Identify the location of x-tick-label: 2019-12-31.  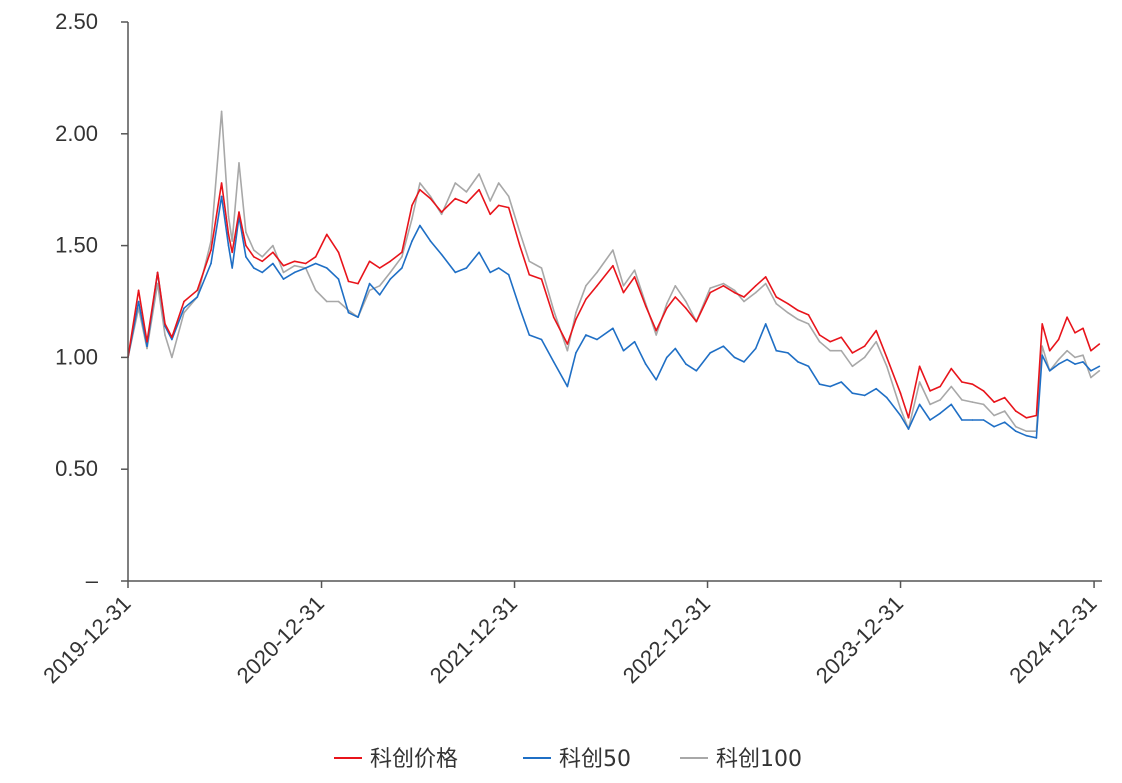
(86, 639).